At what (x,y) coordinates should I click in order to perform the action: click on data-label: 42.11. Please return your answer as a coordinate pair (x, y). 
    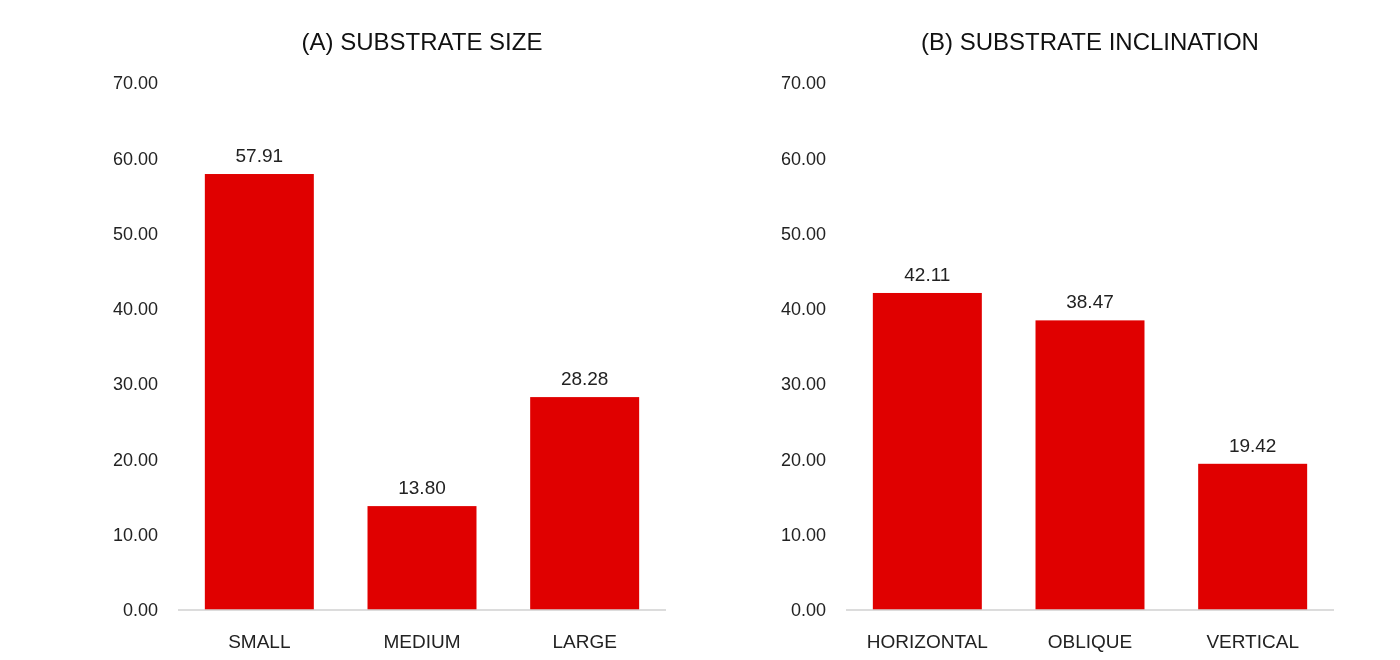
    Looking at the image, I should click on (927, 274).